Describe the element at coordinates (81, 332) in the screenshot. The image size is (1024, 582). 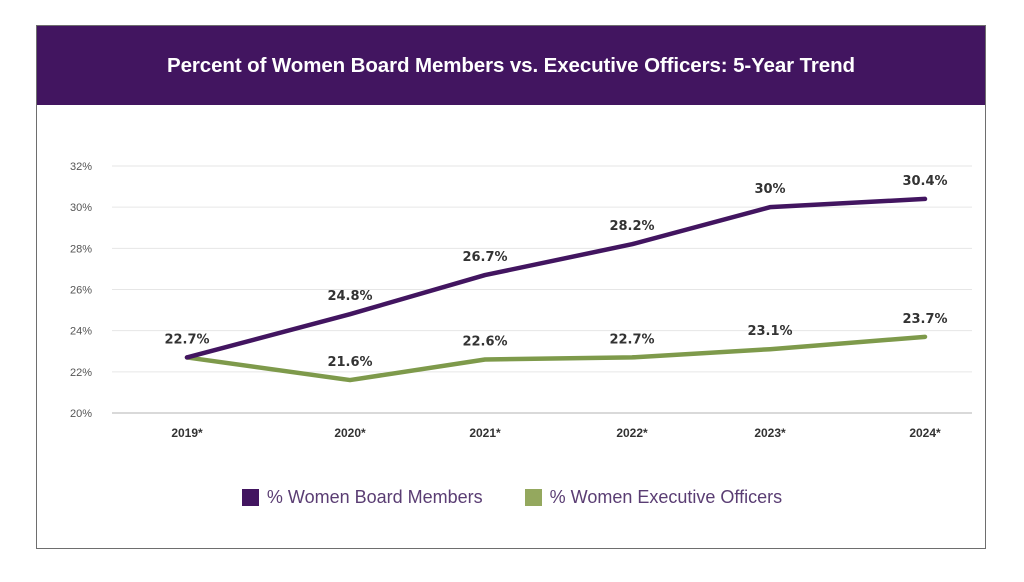
I see `y-tick-label: 24%` at that location.